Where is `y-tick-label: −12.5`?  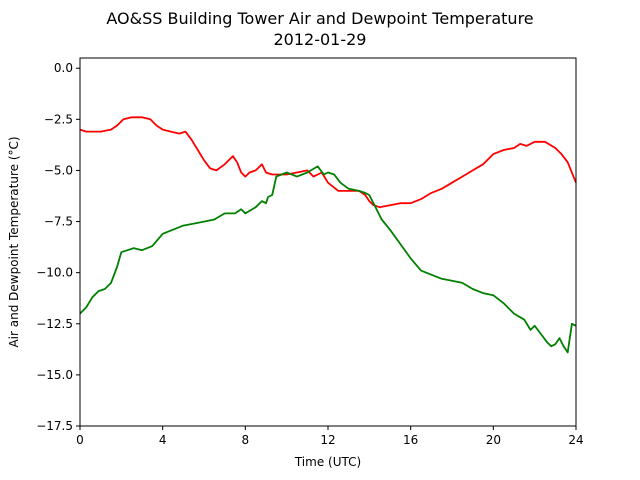
y-tick-label: −12.5 is located at coordinates (54, 324).